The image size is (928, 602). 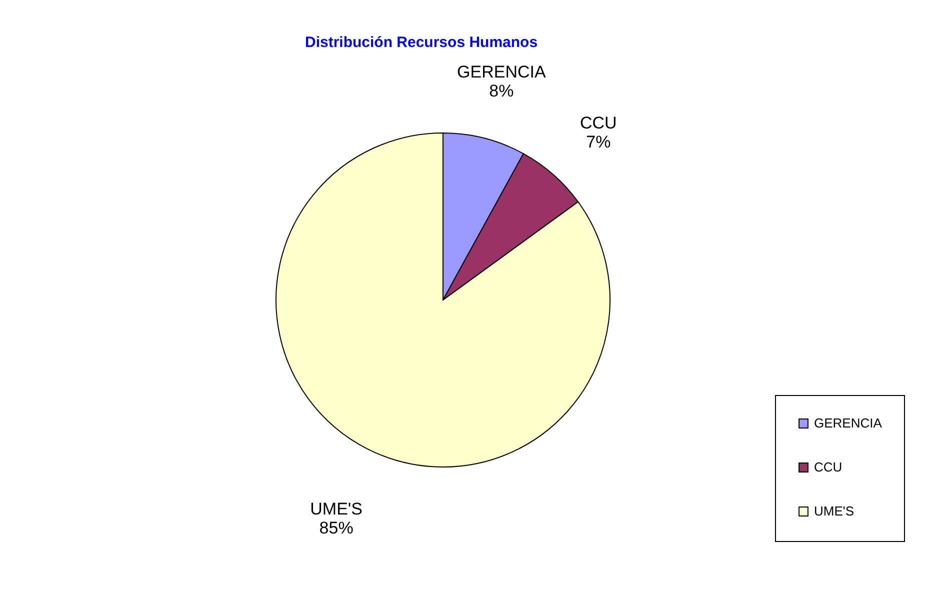 What do you see at coordinates (828, 467) in the screenshot?
I see `legend-label: CCU` at bounding box center [828, 467].